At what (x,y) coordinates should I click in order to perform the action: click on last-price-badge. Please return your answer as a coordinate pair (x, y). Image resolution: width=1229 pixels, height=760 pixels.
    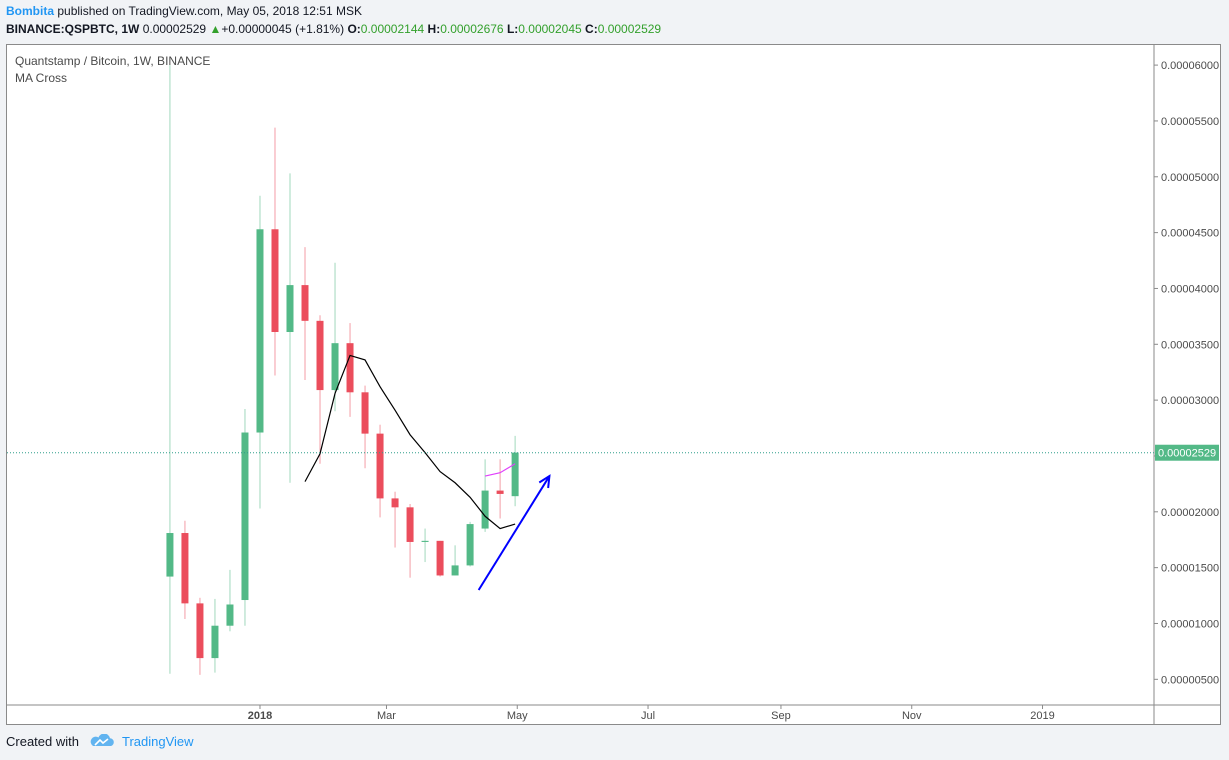
    Looking at the image, I should click on (1187, 452).